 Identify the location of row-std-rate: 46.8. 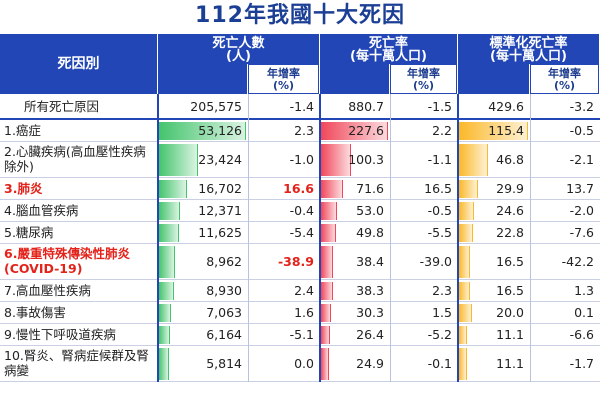
(510, 159).